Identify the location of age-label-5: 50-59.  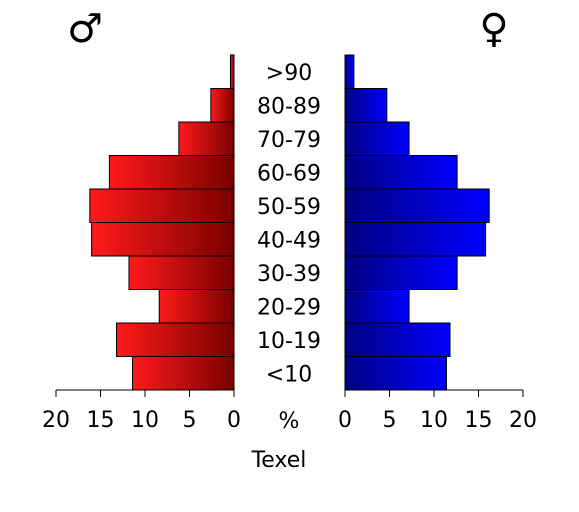
(289, 207).